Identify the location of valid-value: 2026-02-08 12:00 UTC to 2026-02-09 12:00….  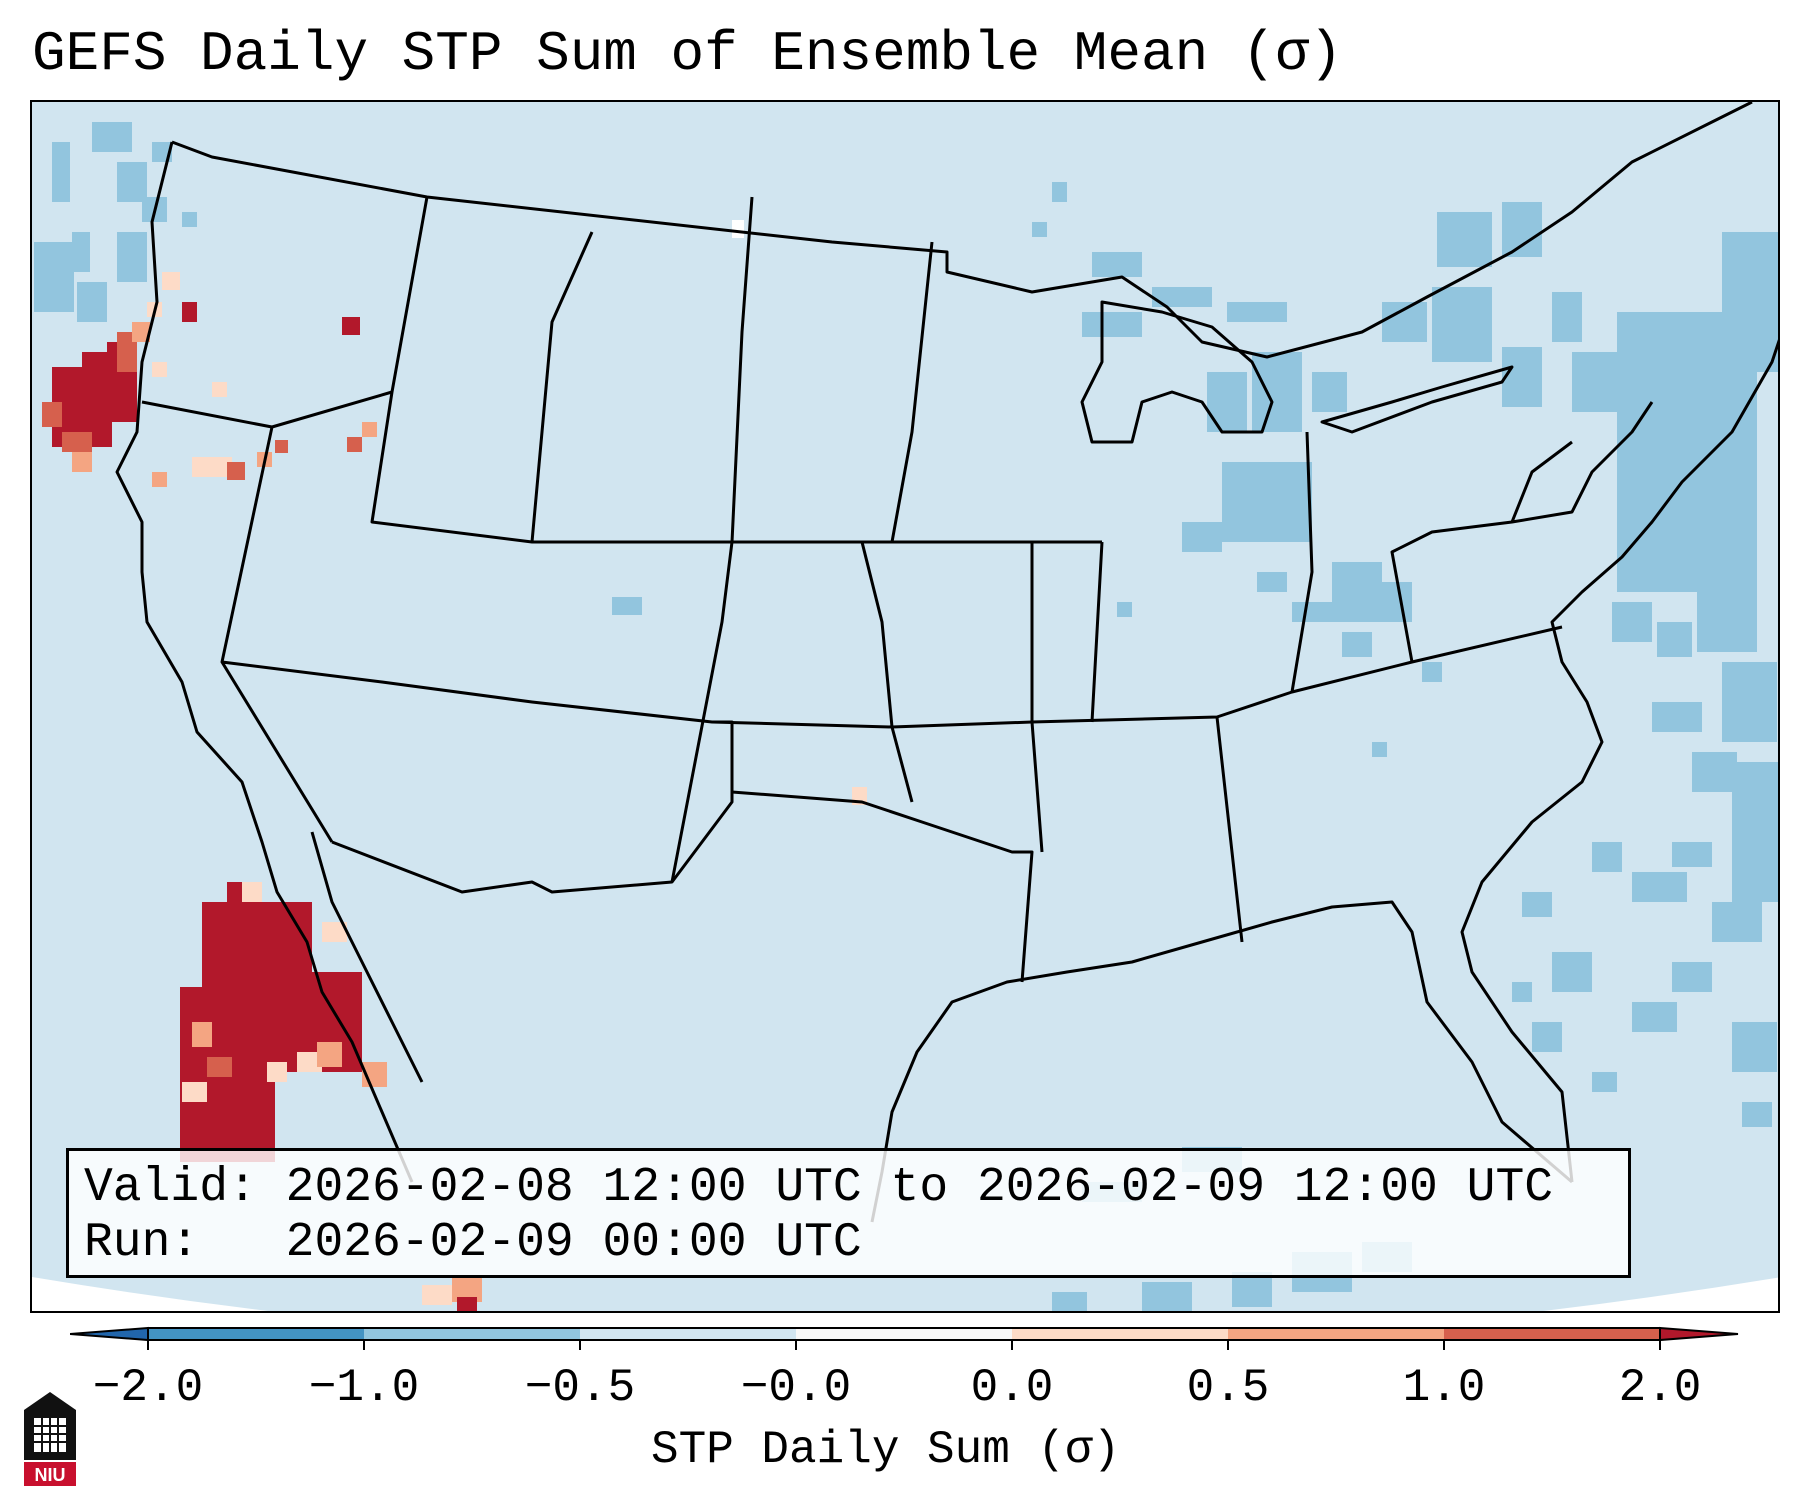
(919, 1188).